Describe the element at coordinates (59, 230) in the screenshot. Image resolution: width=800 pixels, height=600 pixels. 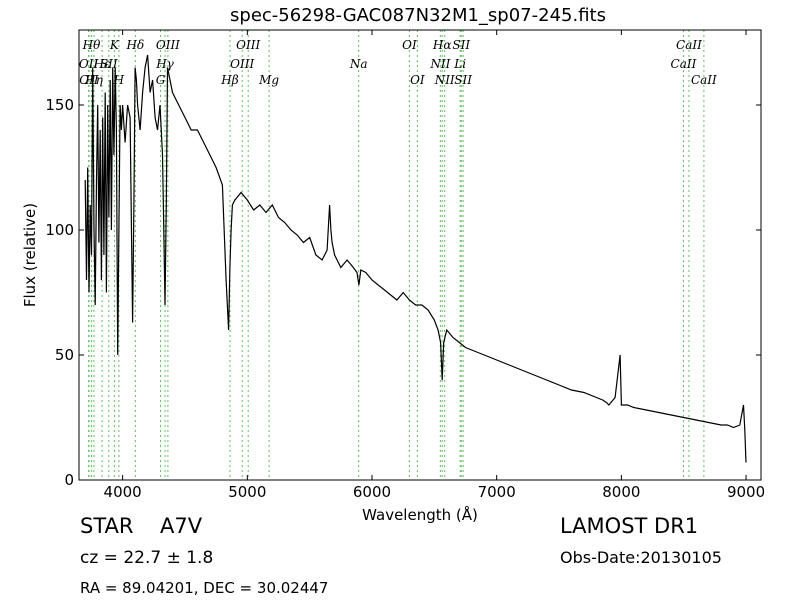
I see `y-tick-label: 100` at that location.